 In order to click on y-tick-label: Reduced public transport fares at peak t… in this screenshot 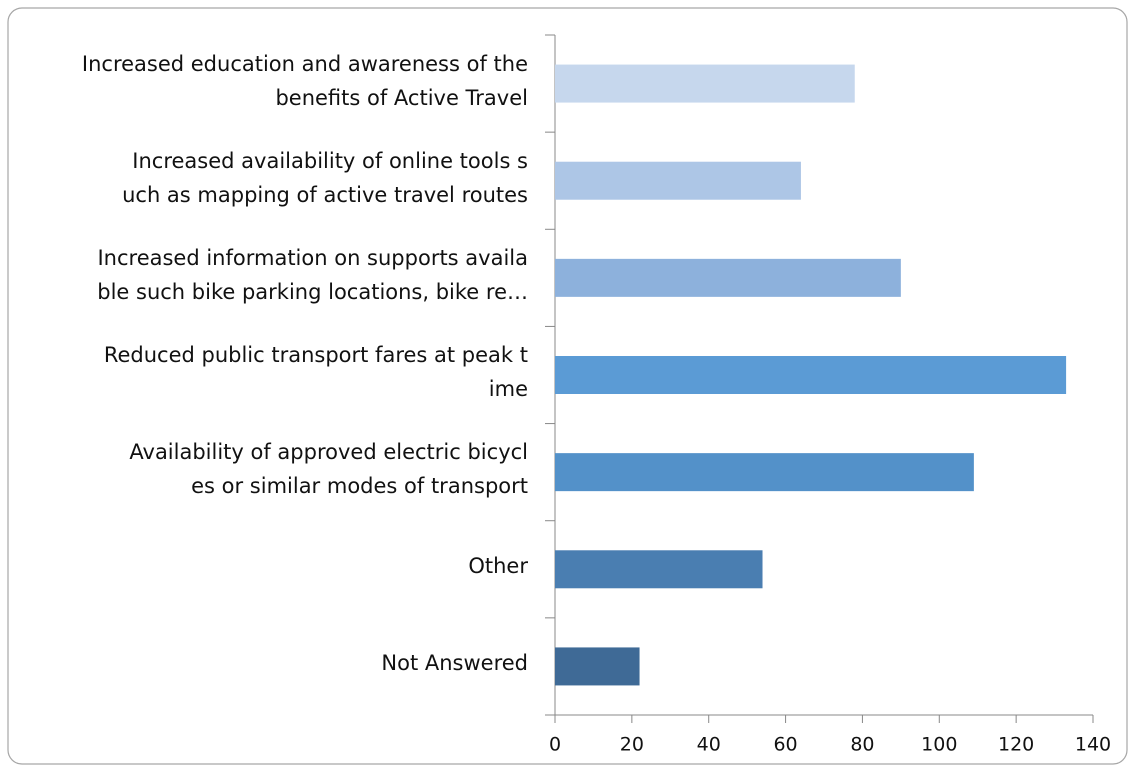, I will do `click(315, 372)`.